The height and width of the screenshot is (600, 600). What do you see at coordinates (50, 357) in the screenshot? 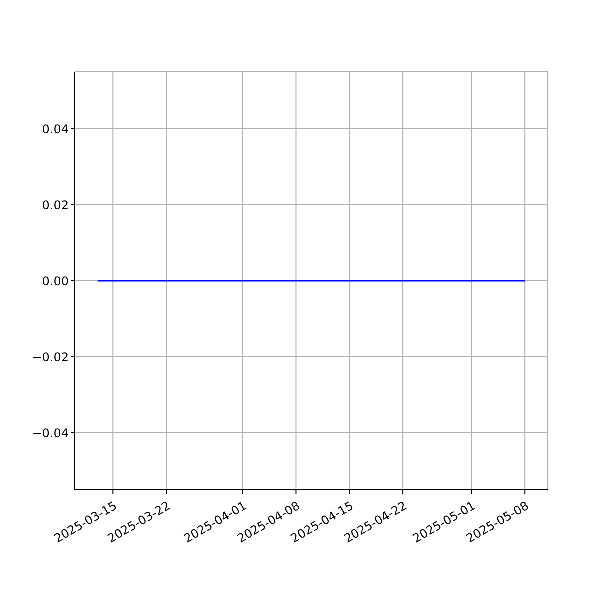
I see `y-tick-label: −0.02` at bounding box center [50, 357].